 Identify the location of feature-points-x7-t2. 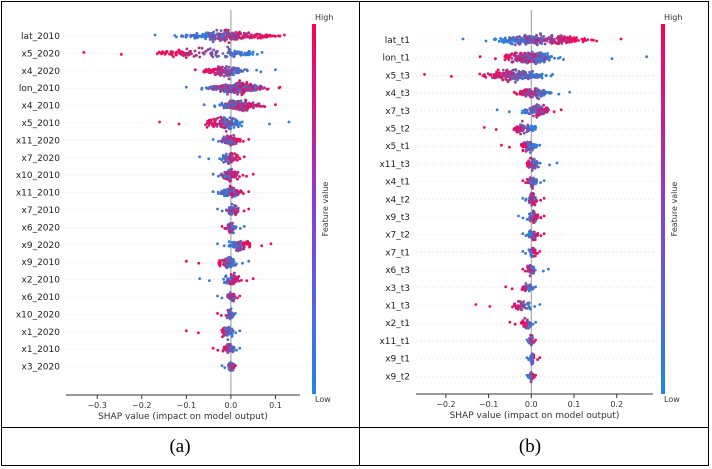
(533, 235).